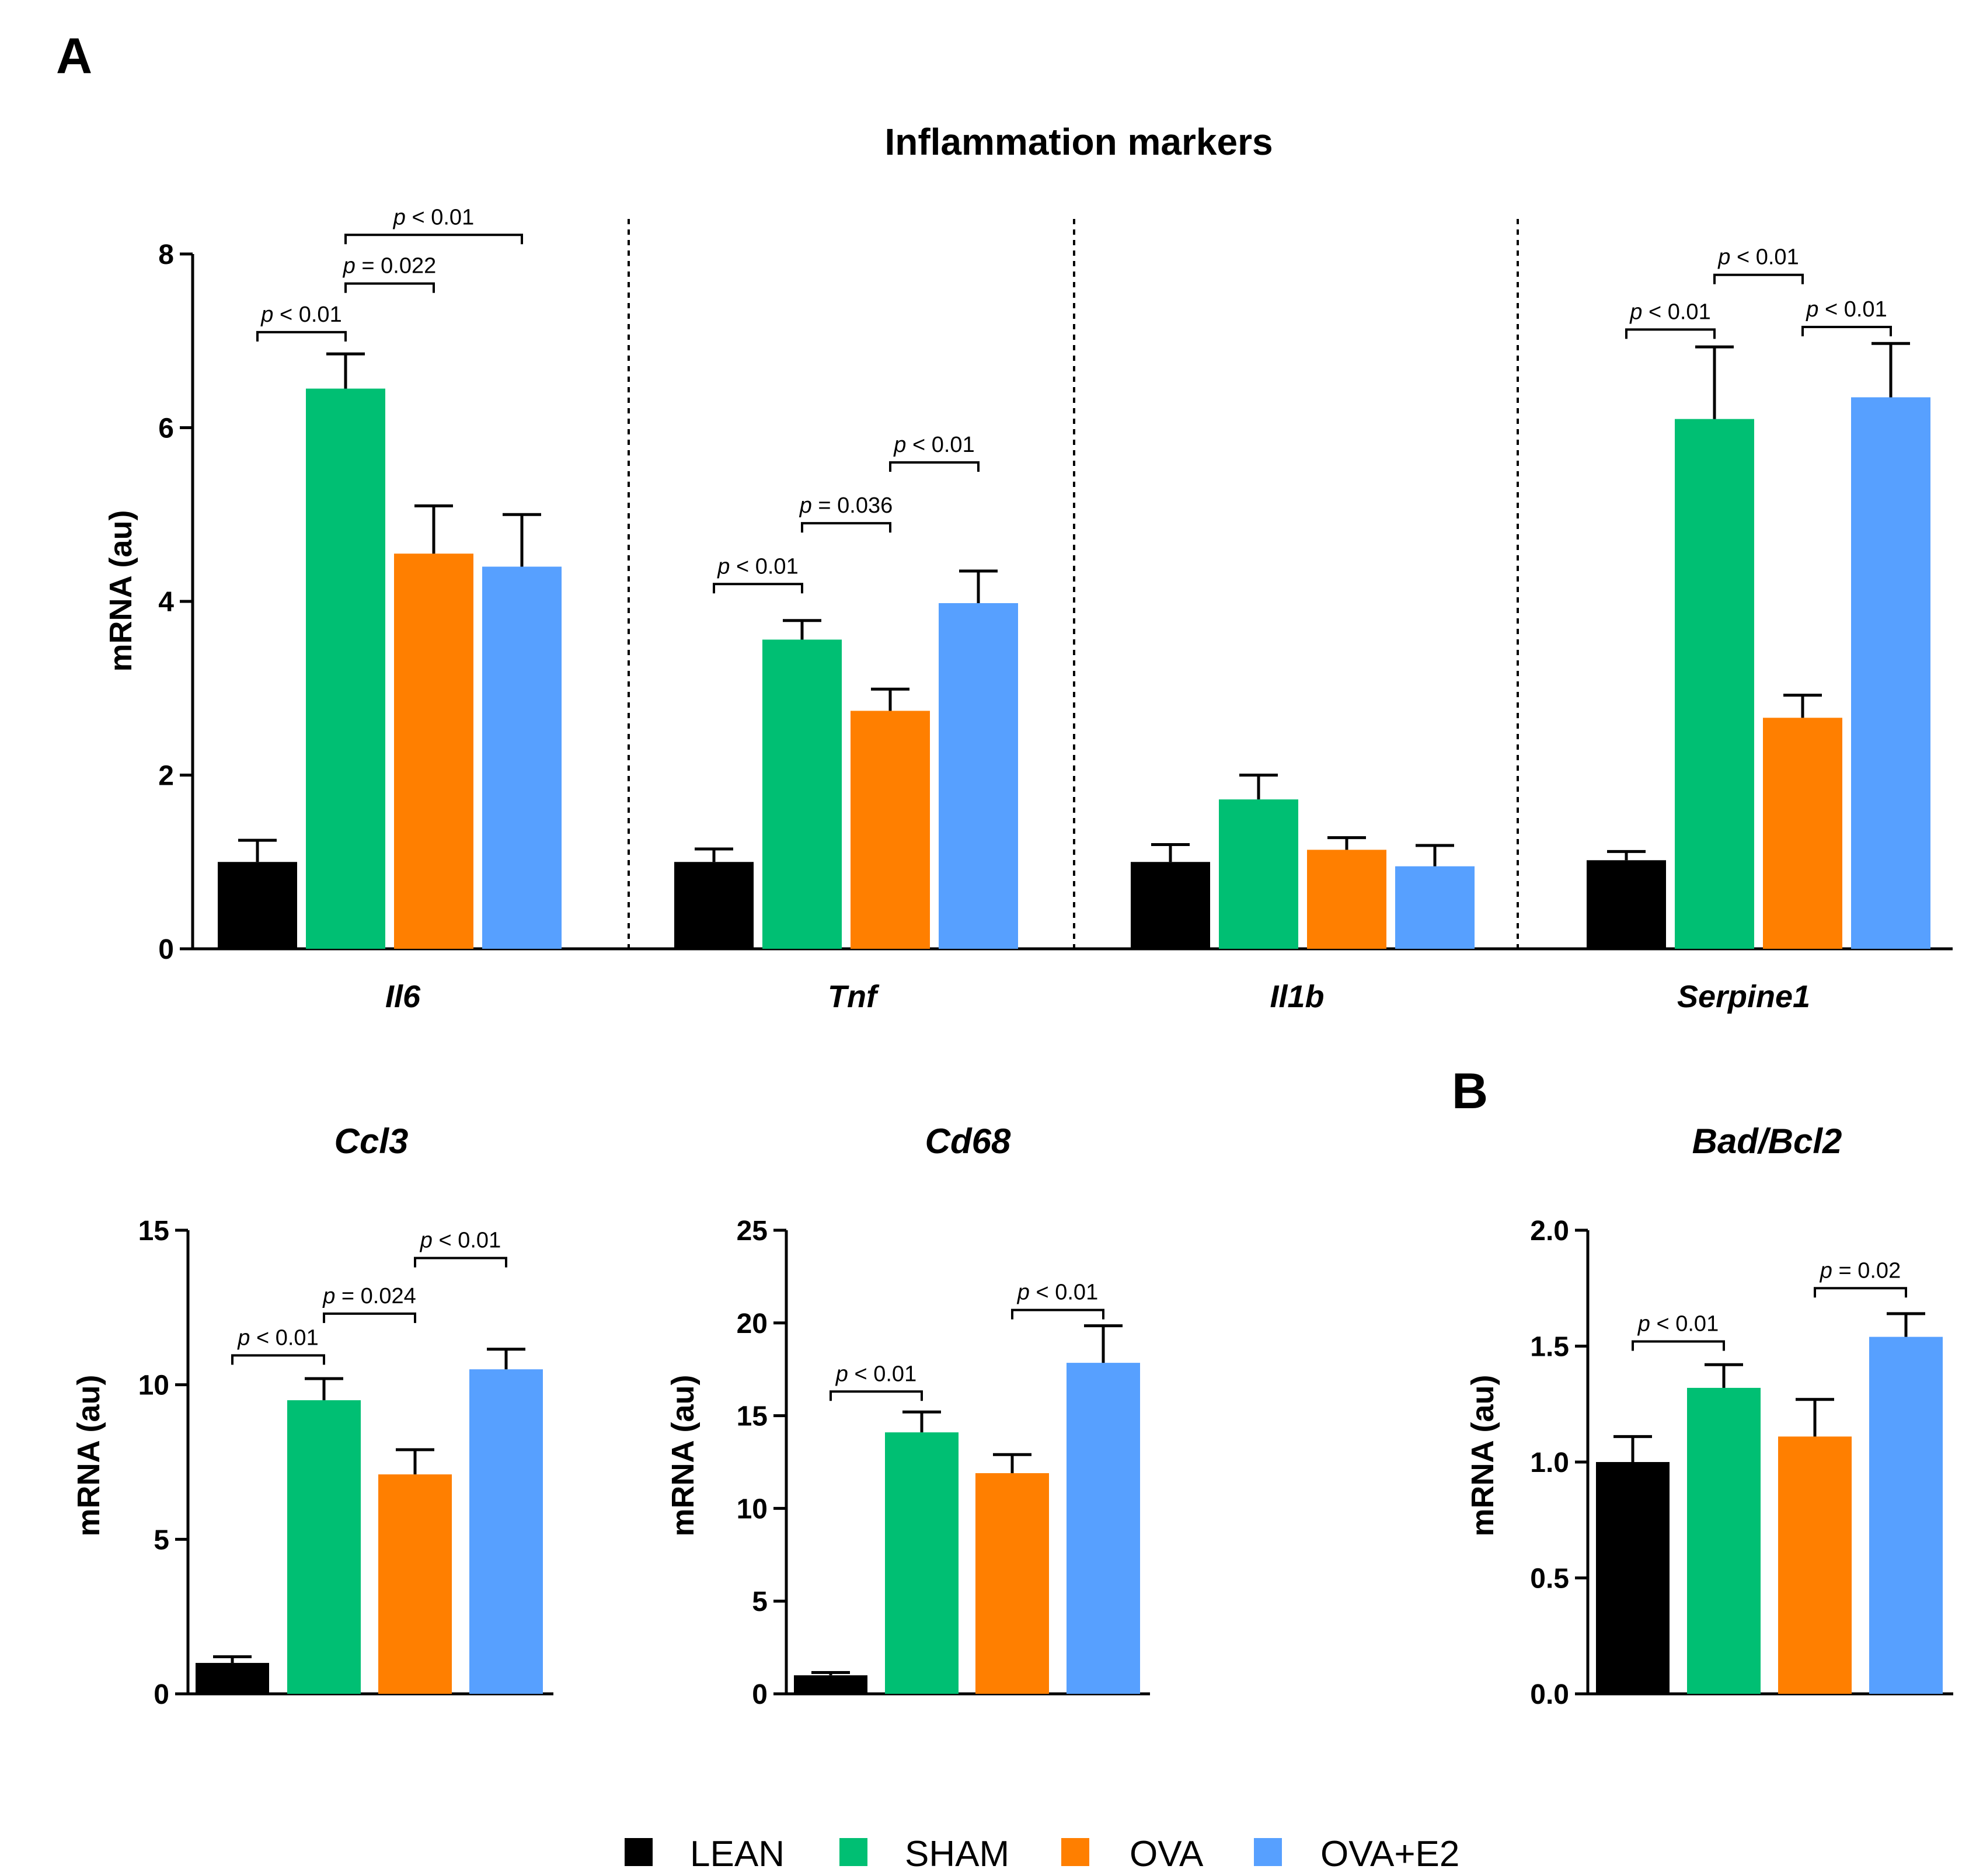  What do you see at coordinates (166, 776) in the screenshot?
I see `y-tick-label-a-main: 2` at bounding box center [166, 776].